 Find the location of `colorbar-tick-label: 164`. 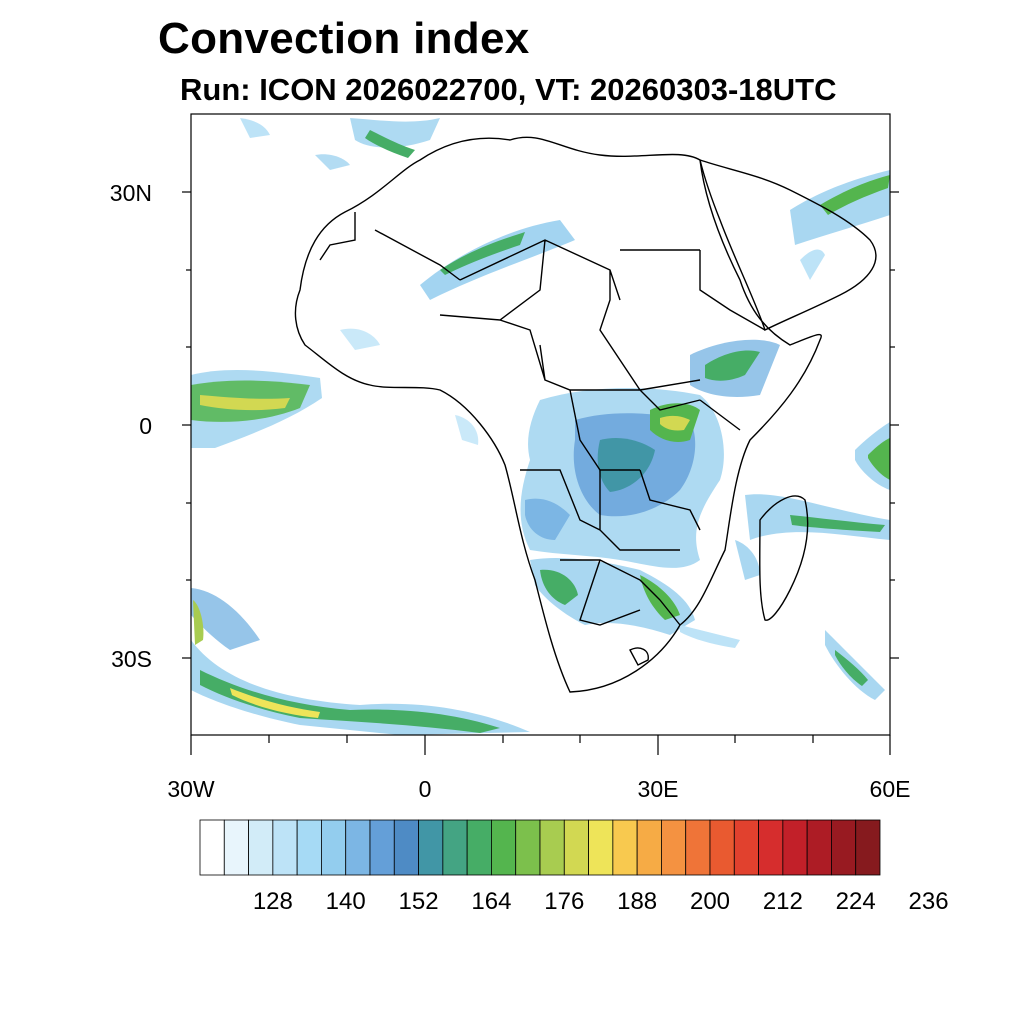

colorbar-tick-label: 164 is located at coordinates (491, 901).